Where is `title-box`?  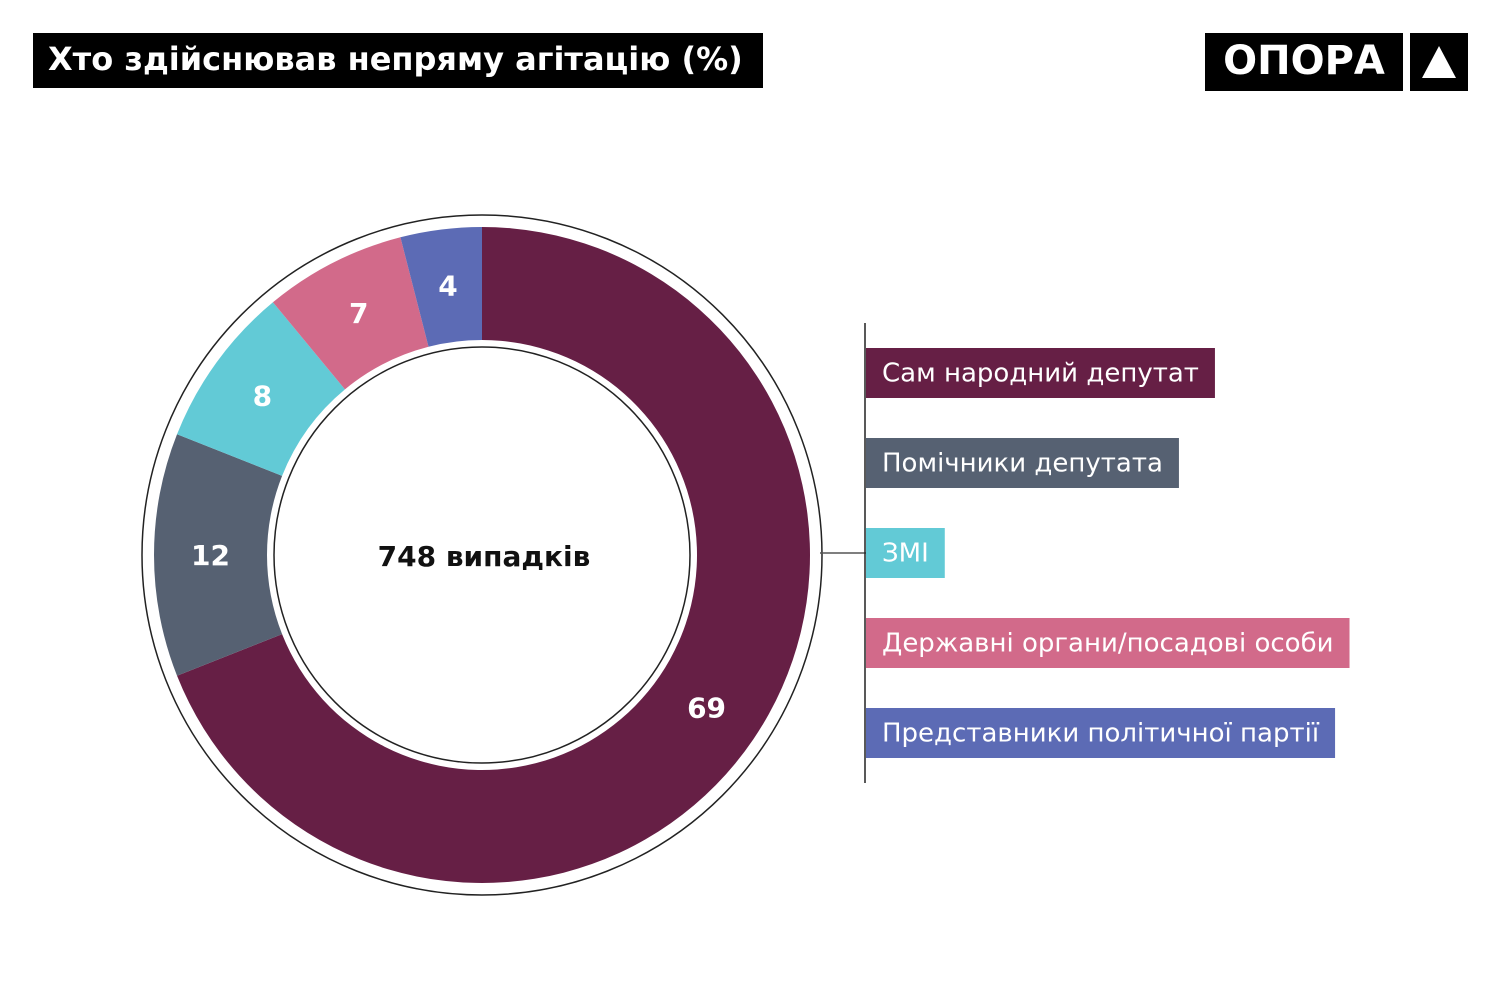
title-box is located at coordinates (398, 60).